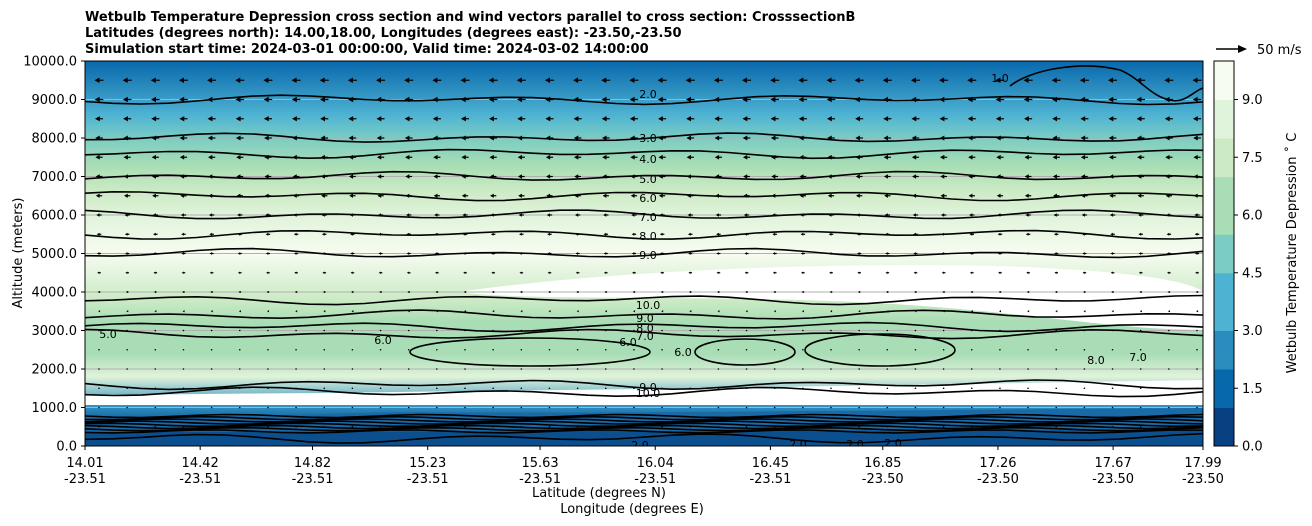  Describe the element at coordinates (55, 370) in the screenshot. I see `y-tick-label-2: 2000.0` at that location.